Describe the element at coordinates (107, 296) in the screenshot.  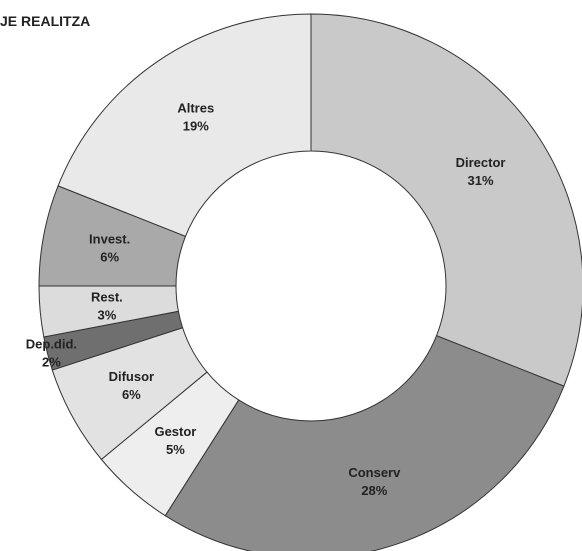
I see `slice-label: Rest.` at that location.